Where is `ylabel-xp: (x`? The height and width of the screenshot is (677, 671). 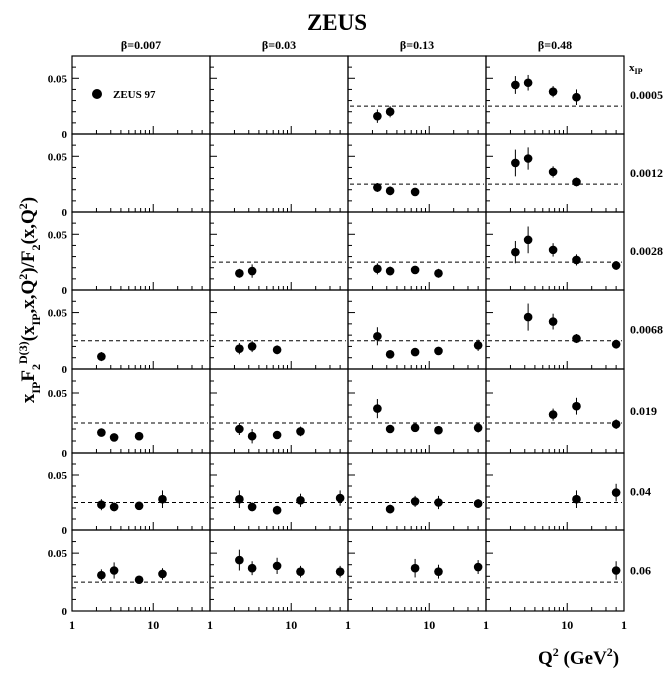
ylabel-xp: (x is located at coordinates (28, 333).